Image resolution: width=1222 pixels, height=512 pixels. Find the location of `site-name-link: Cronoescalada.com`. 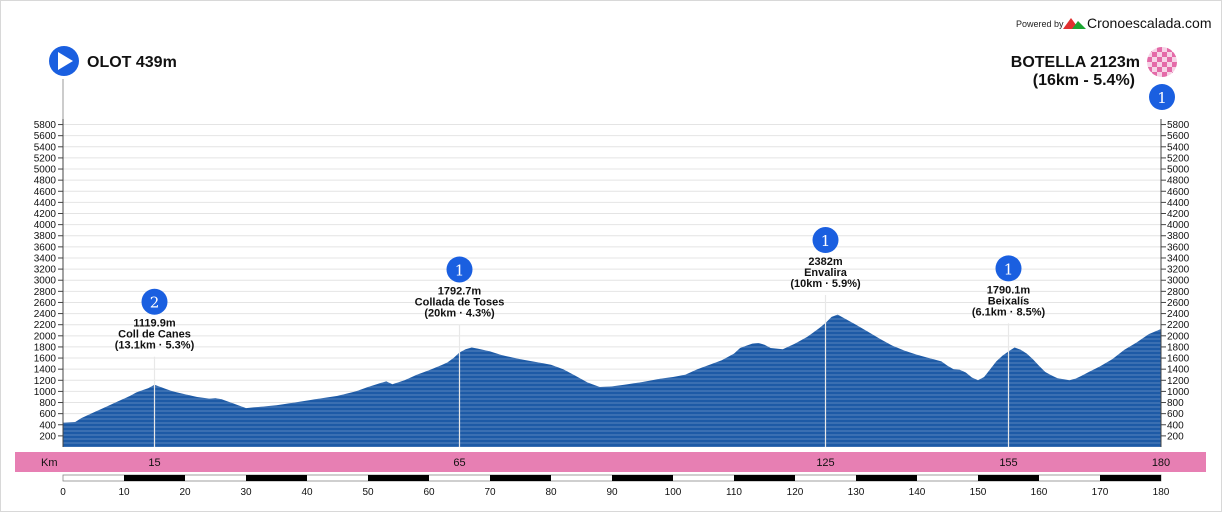

site-name-link: Cronoescalada.com is located at coordinates (1149, 23).